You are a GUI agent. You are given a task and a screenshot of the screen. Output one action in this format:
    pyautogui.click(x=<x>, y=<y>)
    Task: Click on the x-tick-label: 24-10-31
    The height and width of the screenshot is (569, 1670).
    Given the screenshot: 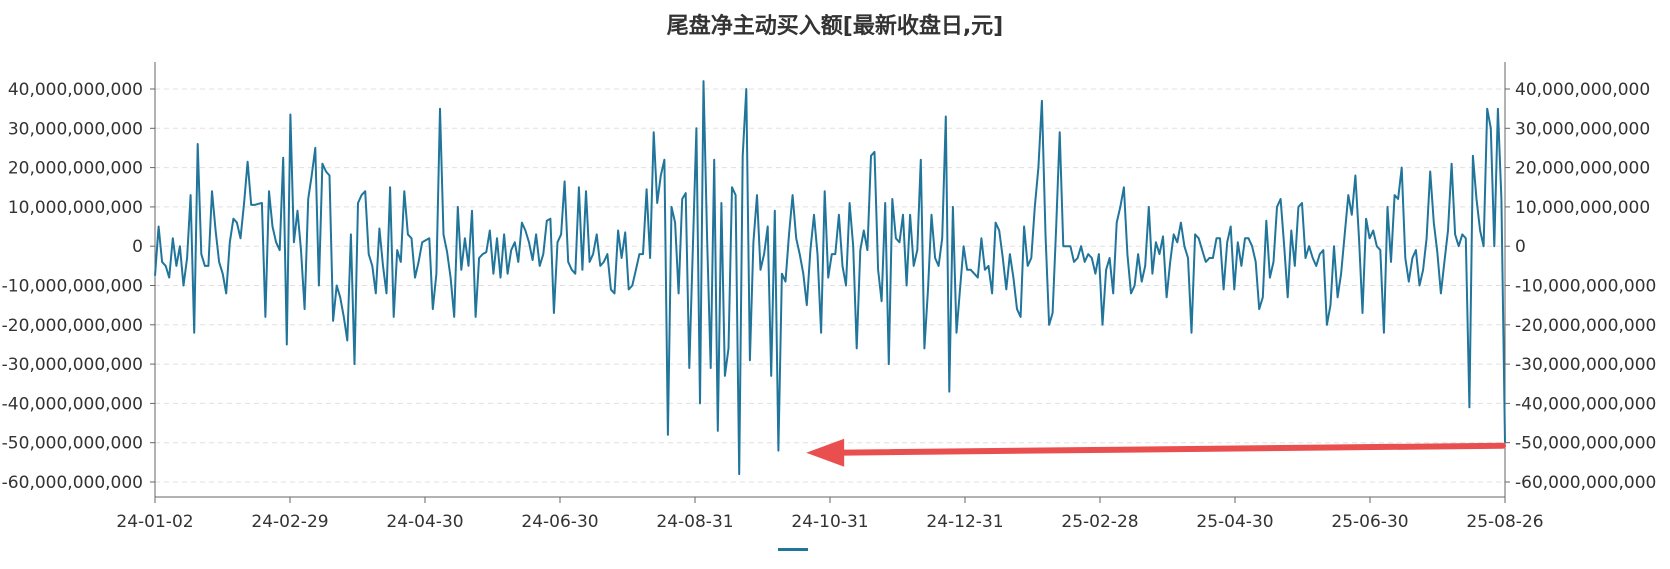 What is the action you would take?
    pyautogui.click(x=829, y=522)
    